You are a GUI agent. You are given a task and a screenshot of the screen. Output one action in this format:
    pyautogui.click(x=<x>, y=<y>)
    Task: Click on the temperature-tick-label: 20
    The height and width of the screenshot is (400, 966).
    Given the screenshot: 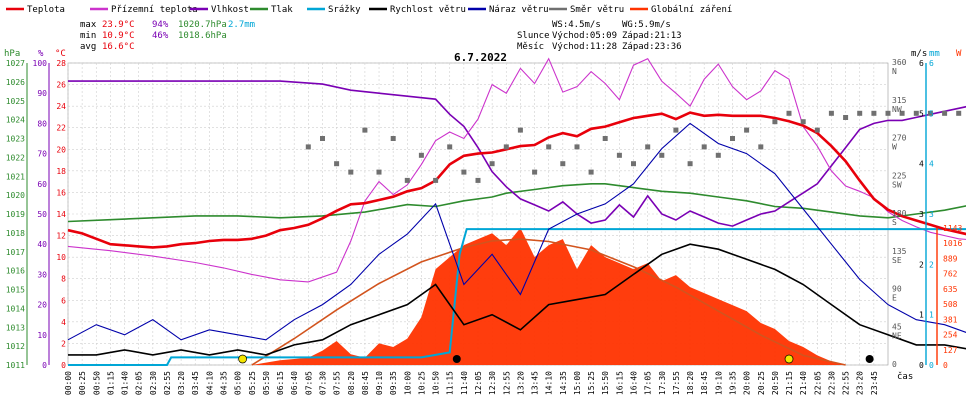 What is the action you would take?
    pyautogui.click(x=61, y=149)
    